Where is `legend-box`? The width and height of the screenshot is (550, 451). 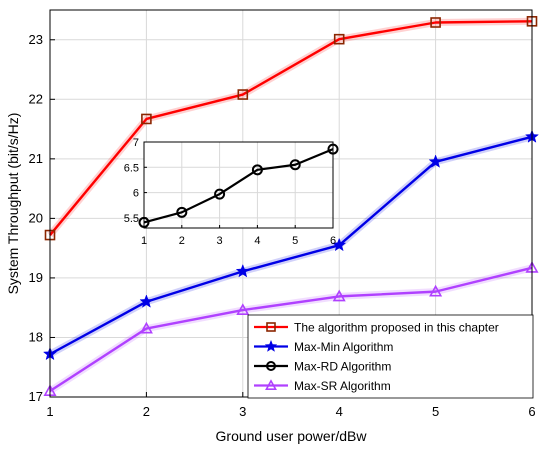 legend-box is located at coordinates (390, 356).